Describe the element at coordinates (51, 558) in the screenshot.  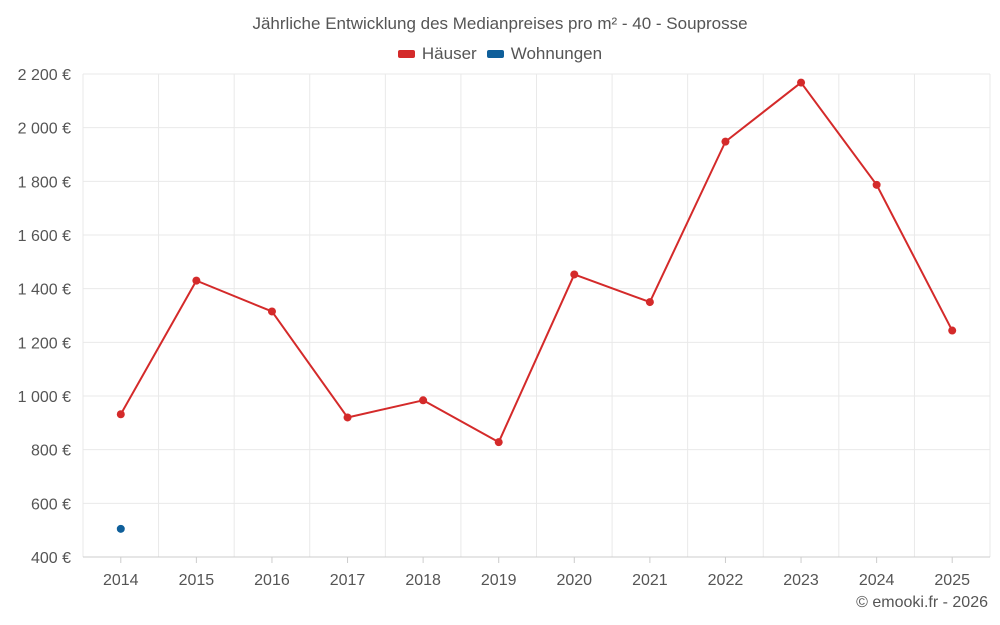
I see `y-tick-label: 400 €` at that location.